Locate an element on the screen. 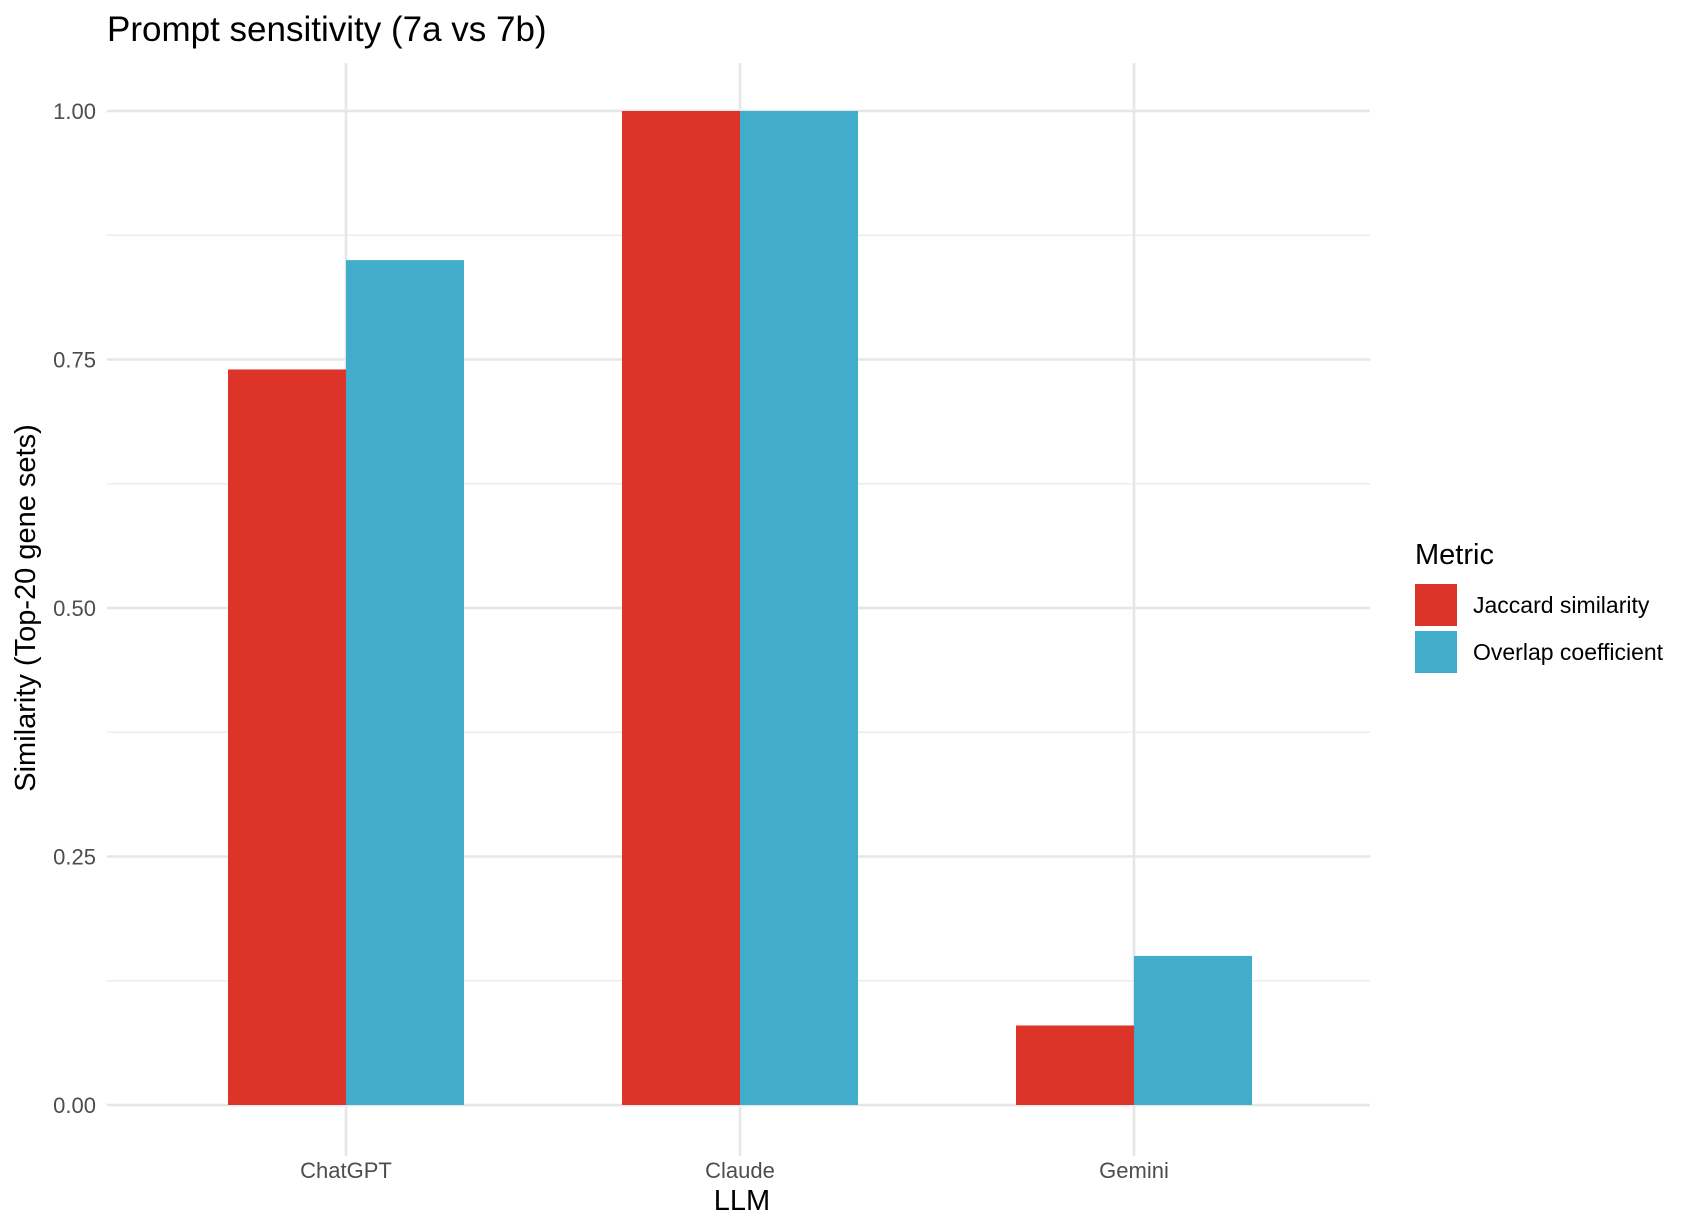 This screenshot has width=1682, height=1226. bar-chatgpt-jaccard is located at coordinates (287, 737).